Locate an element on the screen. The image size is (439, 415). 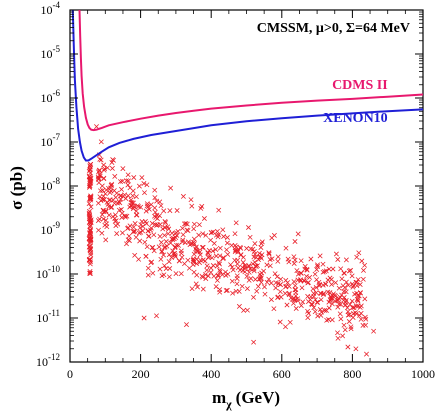
x-axis-label-unit: (GeV) is located at coordinates (258, 397).